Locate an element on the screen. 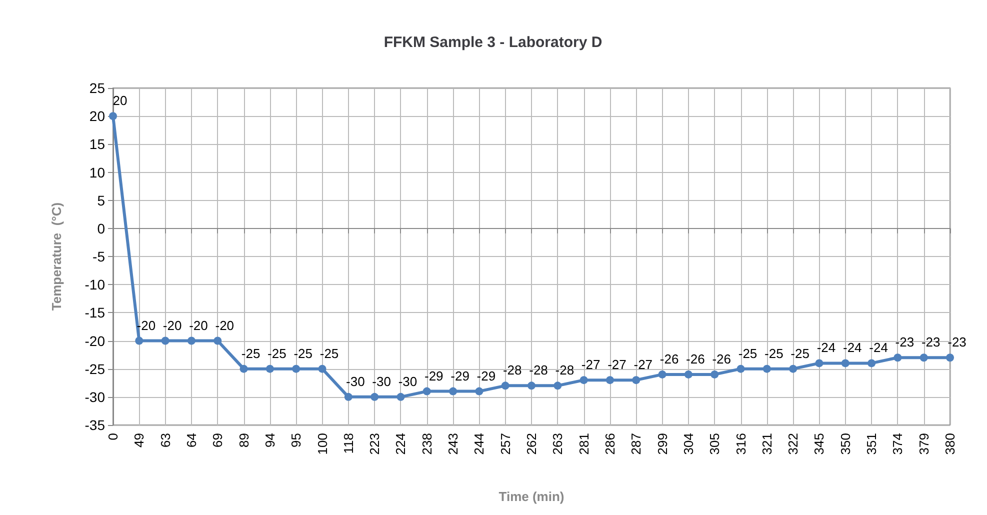 The width and height of the screenshot is (987, 515). x-tick-label: 95 is located at coordinates (296, 440).